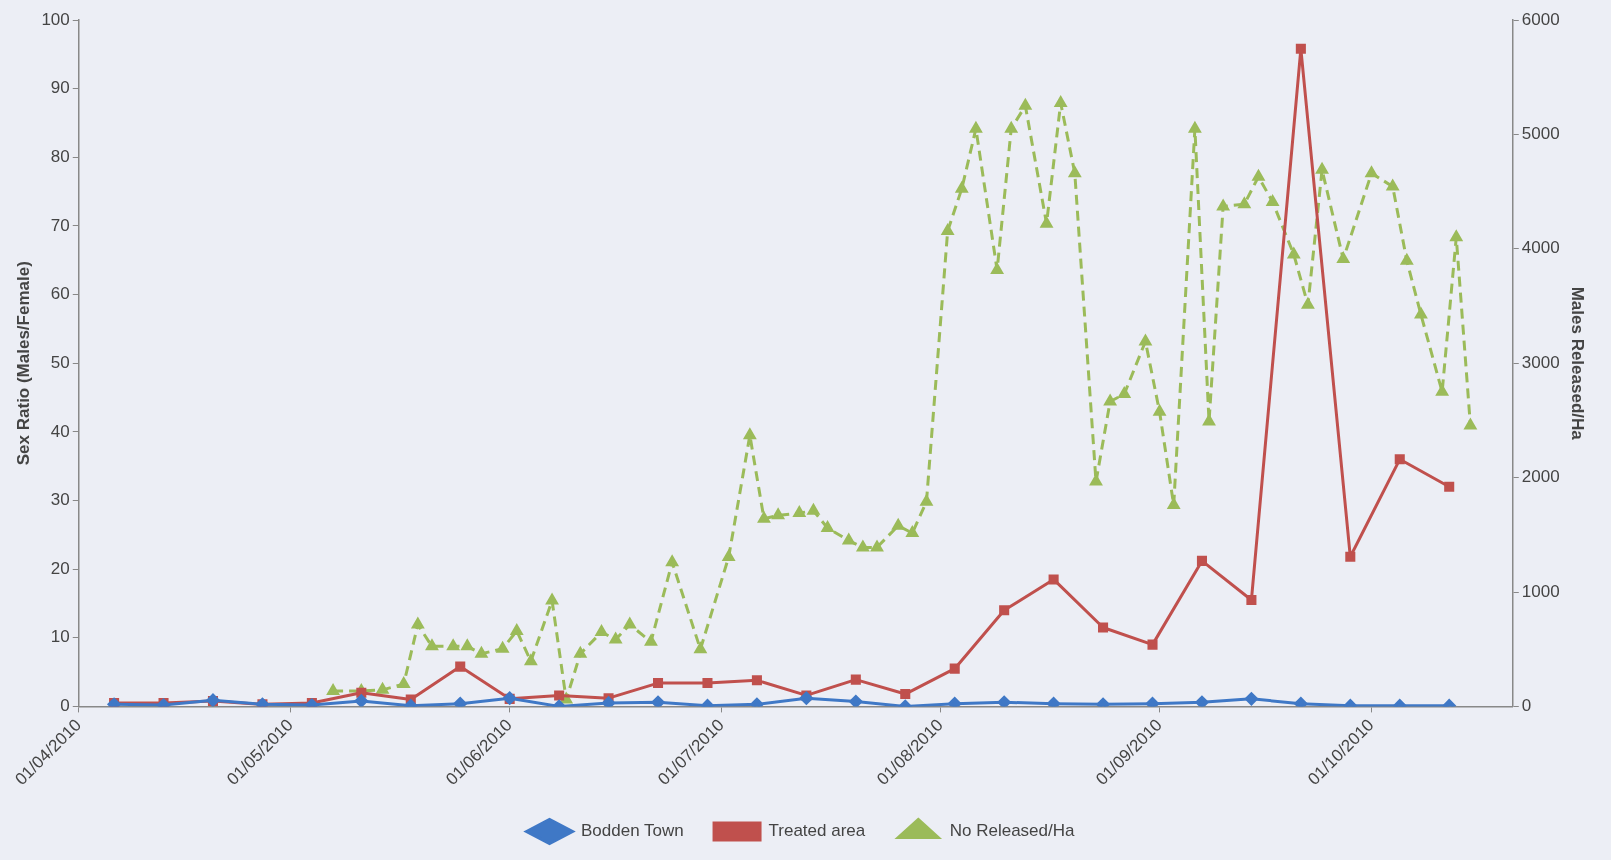 Image resolution: width=1611 pixels, height=860 pixels. Describe the element at coordinates (1540, 591) in the screenshot. I see `y2-tick-label: 1000` at that location.